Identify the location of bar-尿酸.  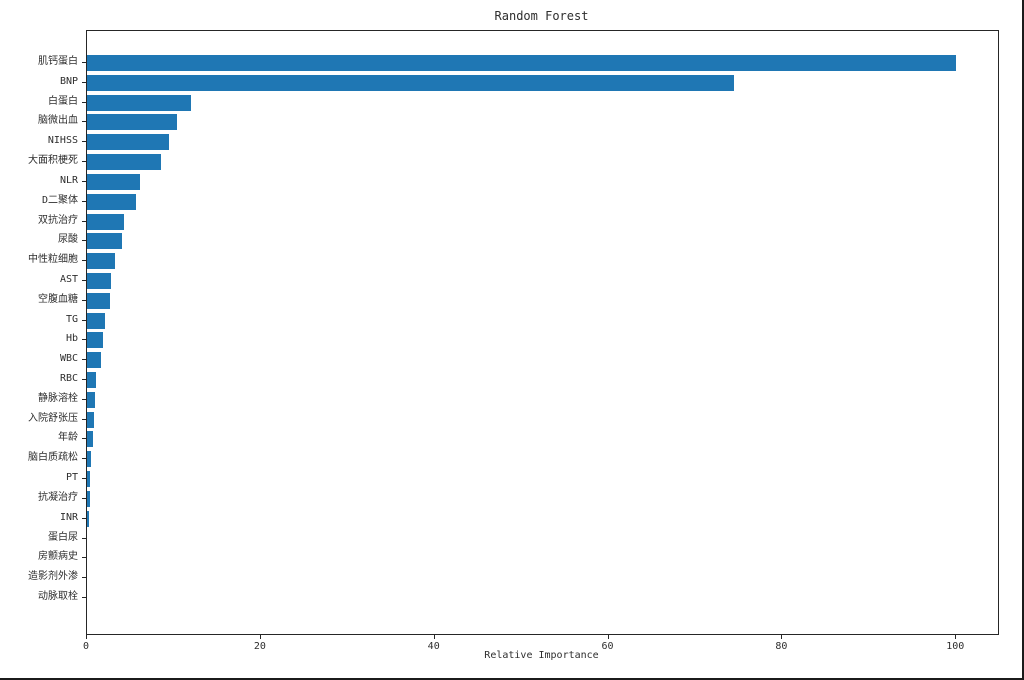
(104, 241).